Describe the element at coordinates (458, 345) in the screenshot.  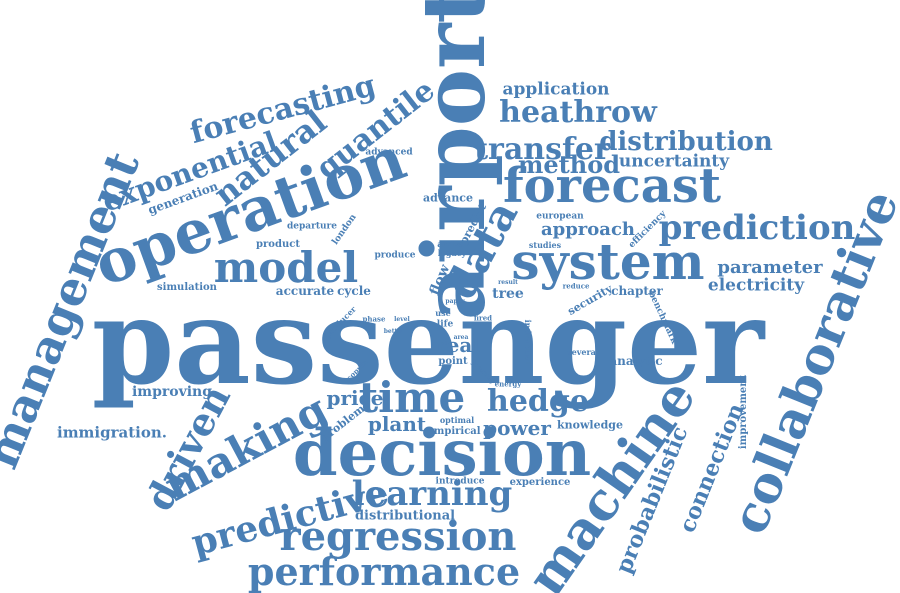
I see `word-real: real` at that location.